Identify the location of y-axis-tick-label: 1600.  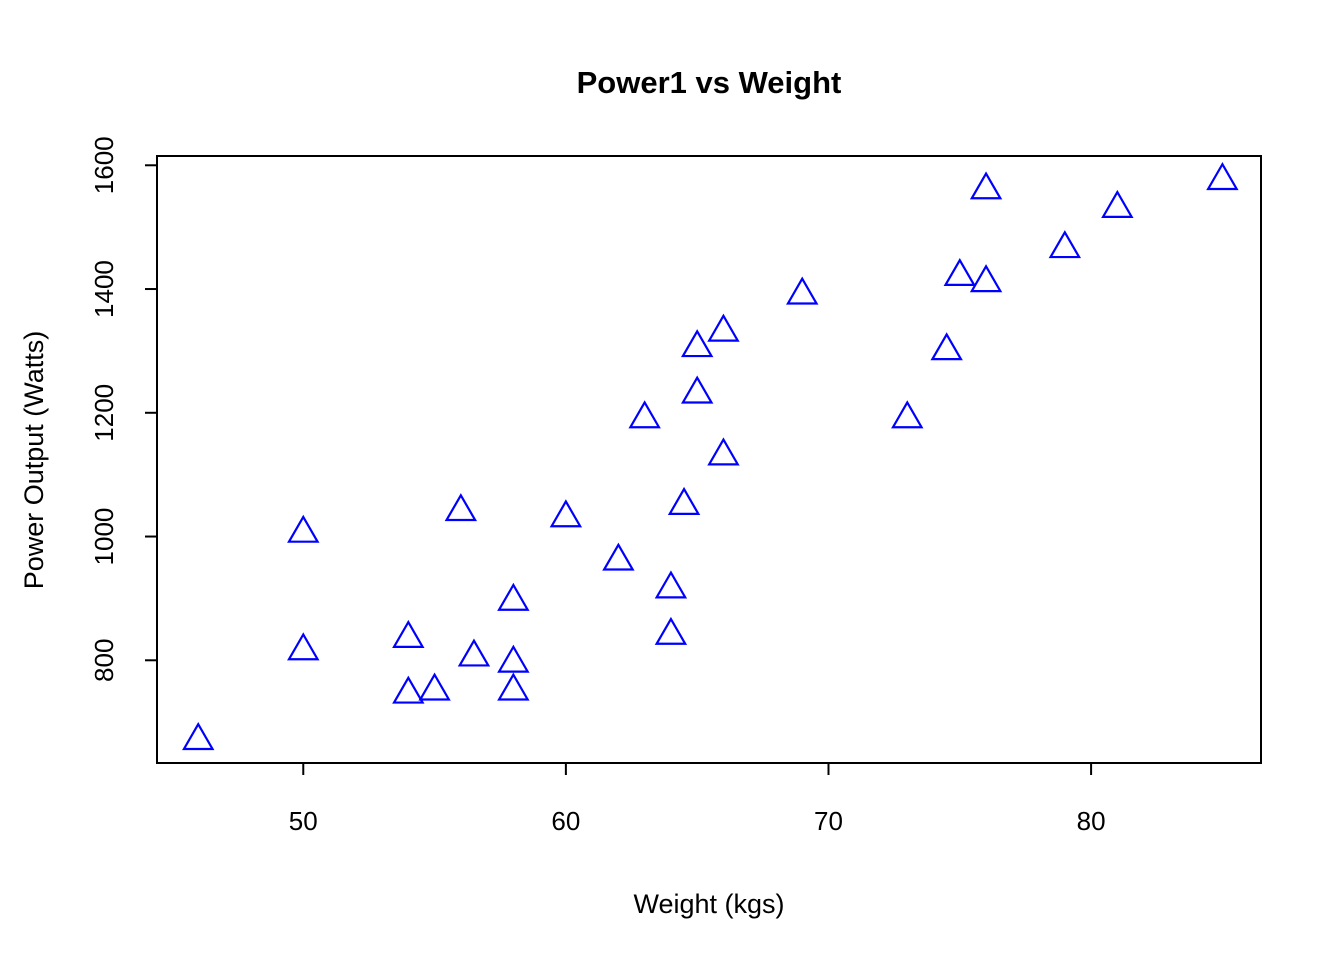
(104, 165).